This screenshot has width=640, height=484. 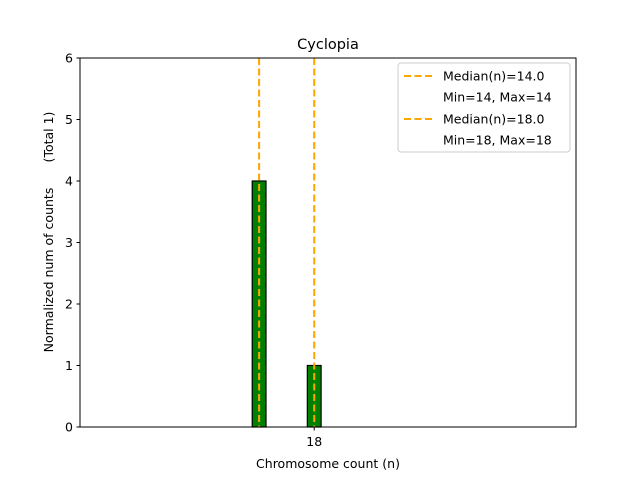 I want to click on bars-layer, so click(x=286, y=304).